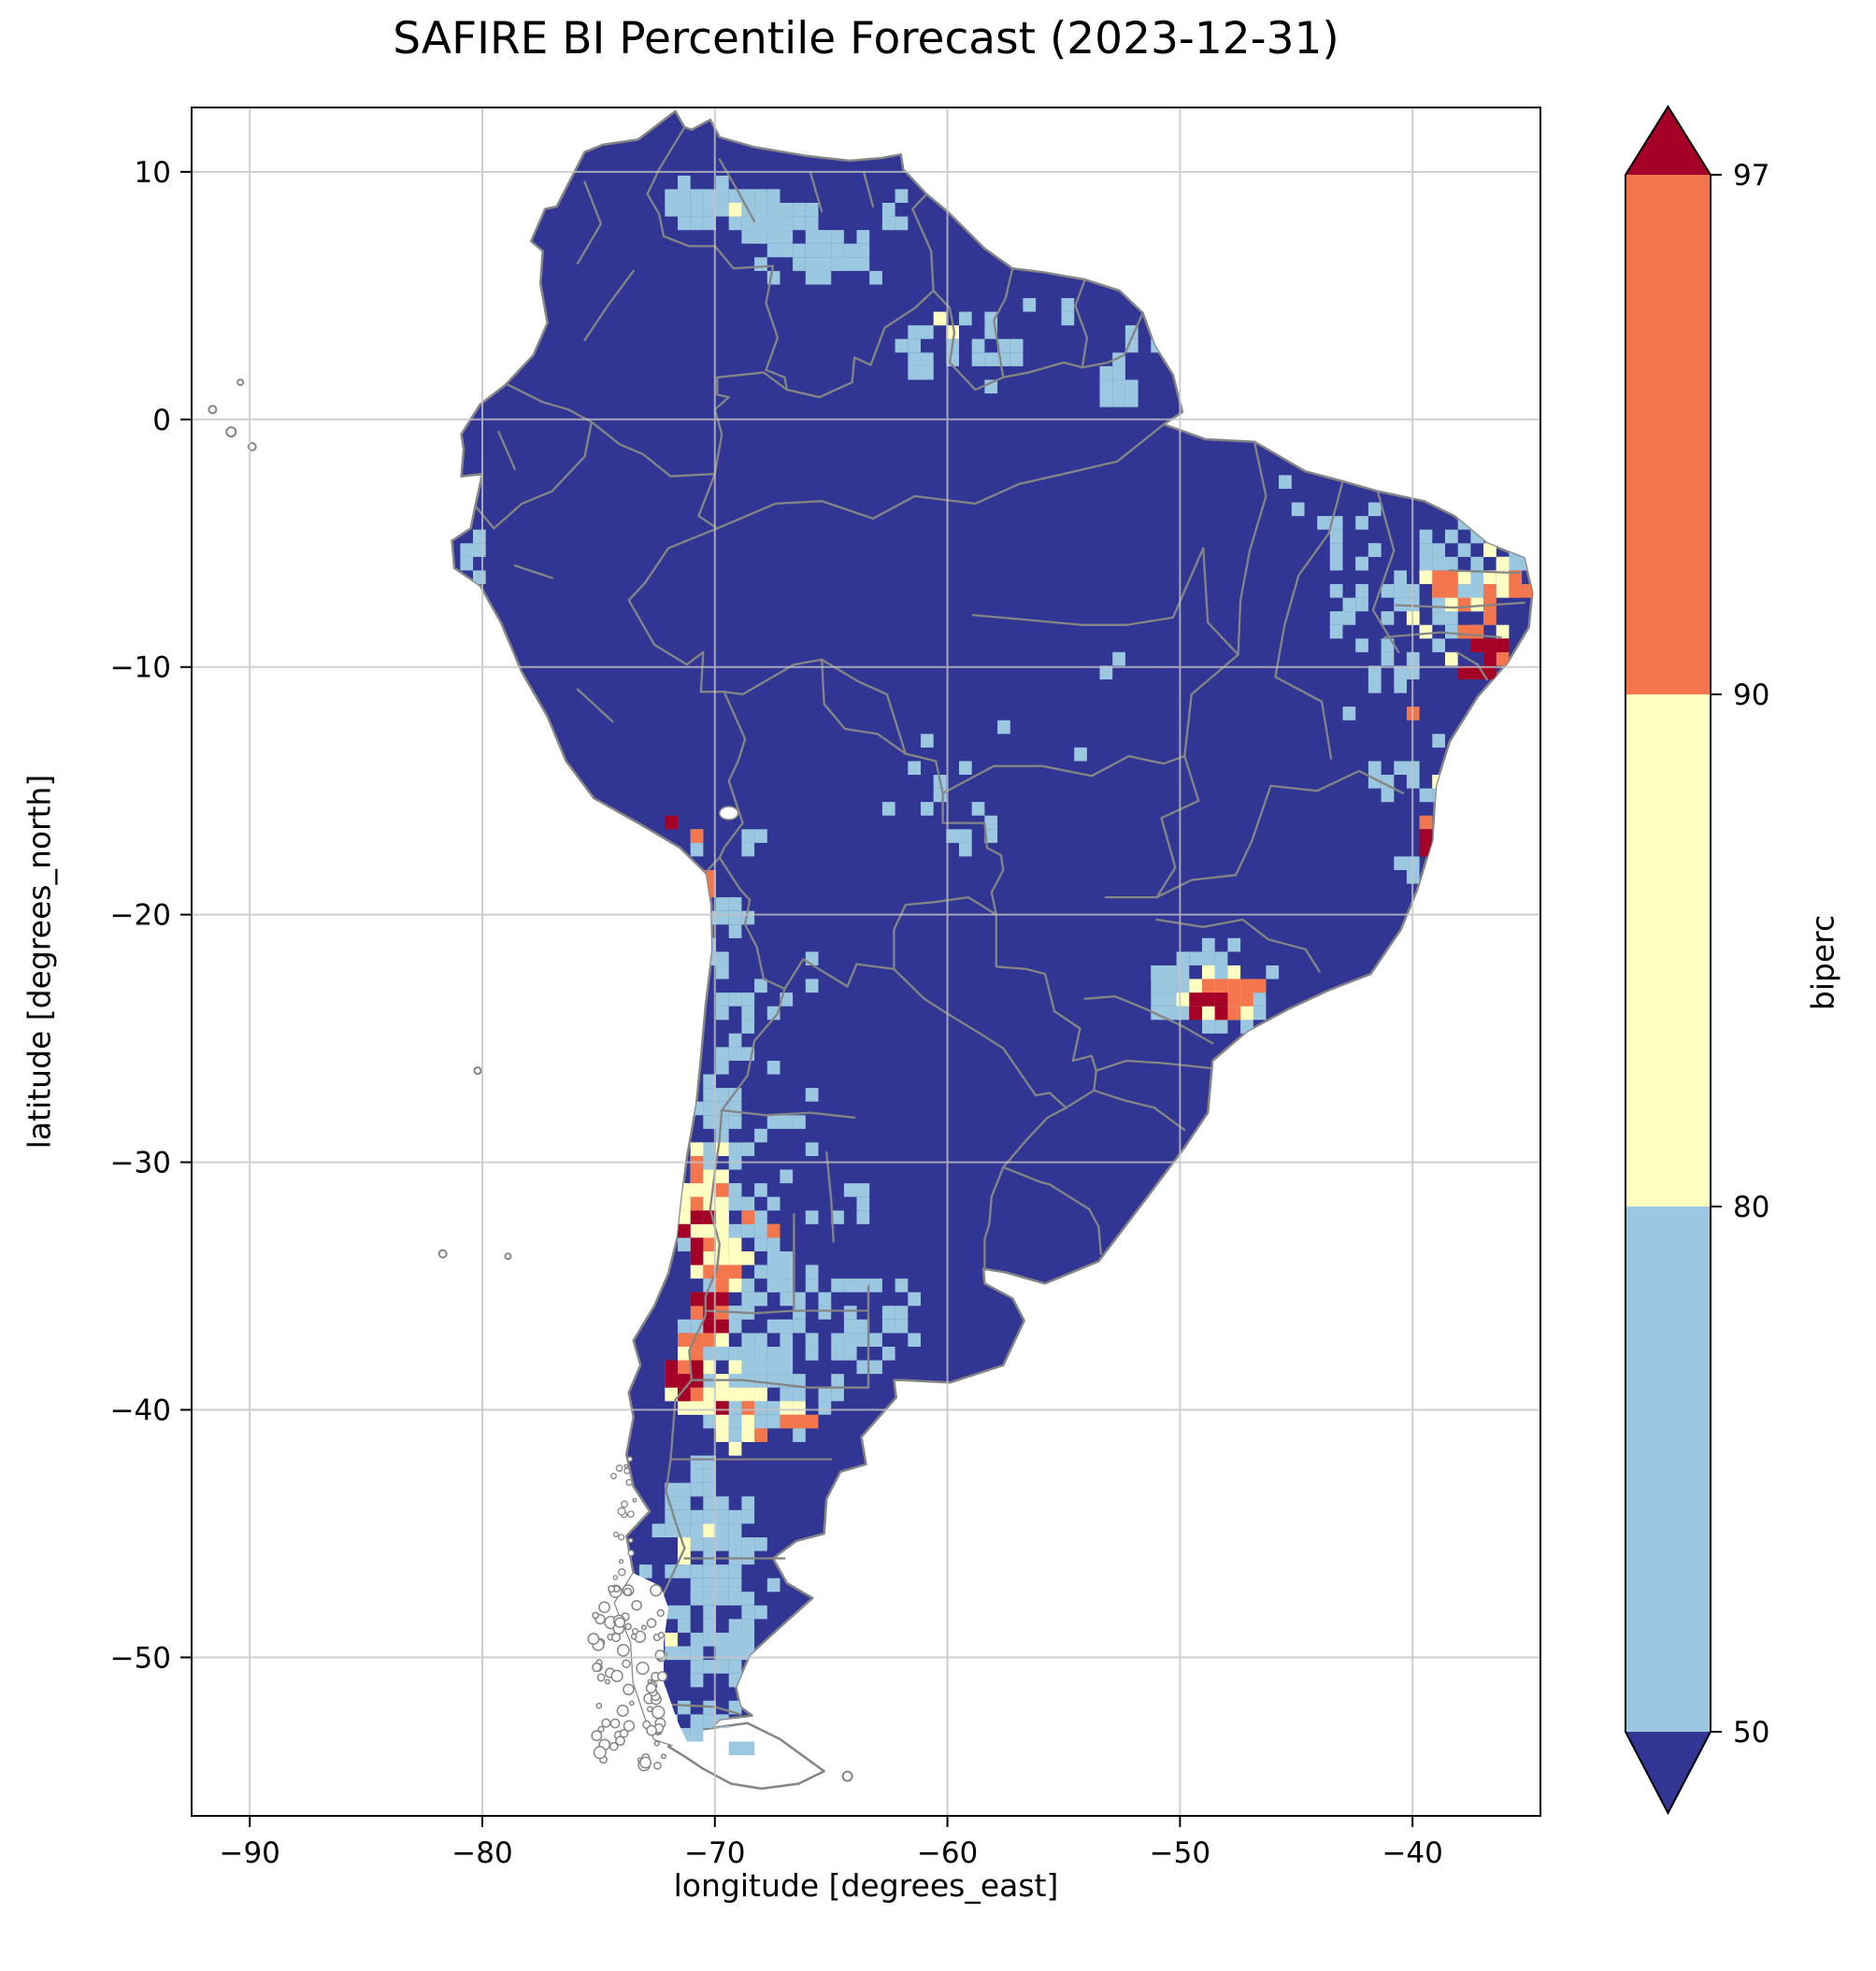 The height and width of the screenshot is (1971, 1876). I want to click on tierra-del-fuego, so click(745, 1756).